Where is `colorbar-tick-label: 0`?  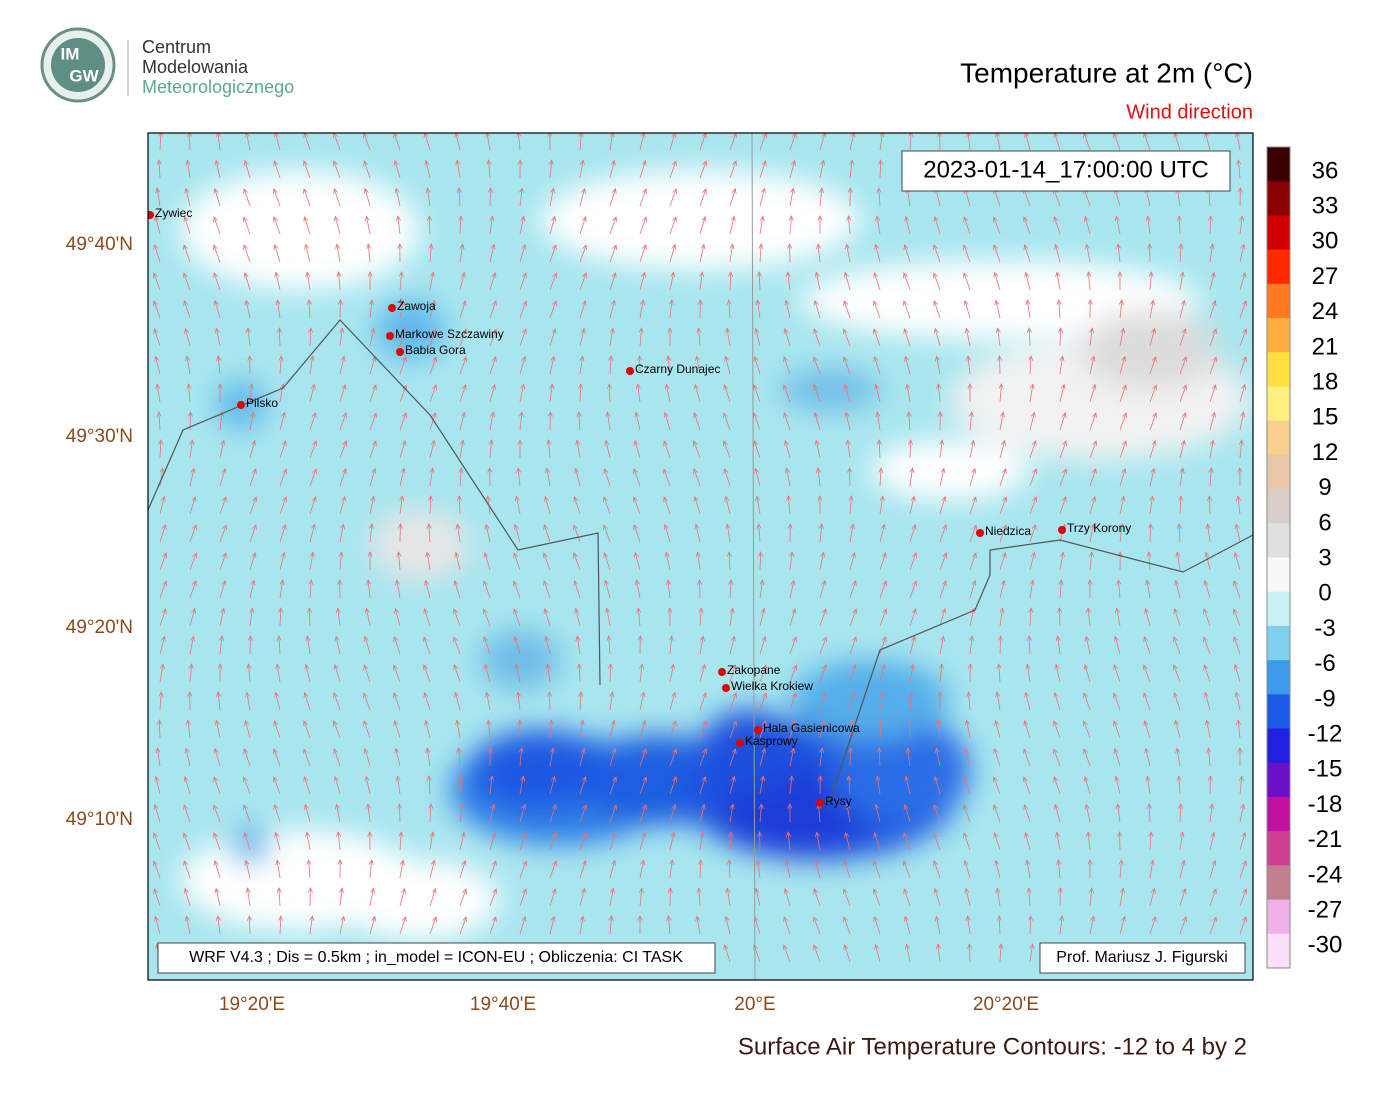 colorbar-tick-label: 0 is located at coordinates (1324, 593).